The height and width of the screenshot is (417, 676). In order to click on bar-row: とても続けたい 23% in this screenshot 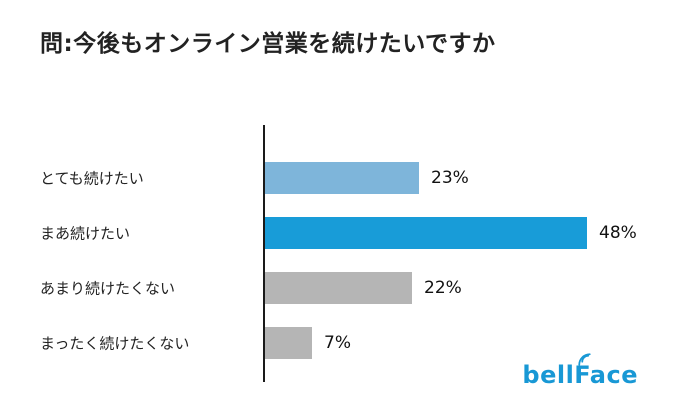, I will do `click(338, 178)`.